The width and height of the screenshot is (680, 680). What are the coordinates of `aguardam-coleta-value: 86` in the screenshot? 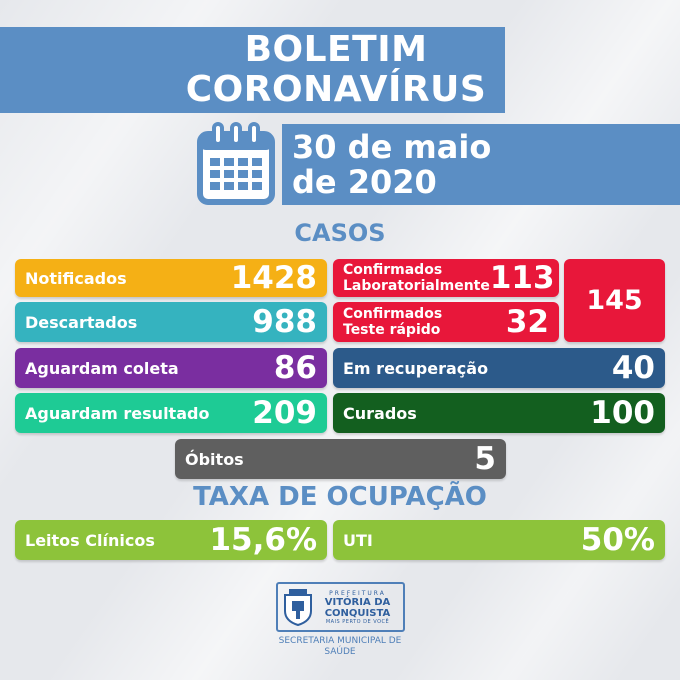 It's located at (295, 368).